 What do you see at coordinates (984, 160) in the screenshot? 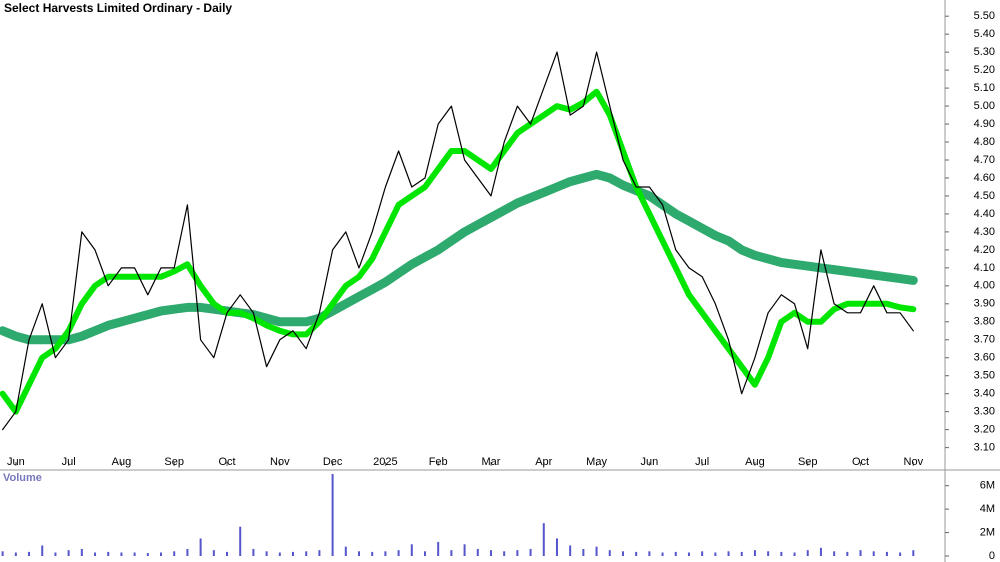
I see `y-tick-label: 4.70` at bounding box center [984, 160].